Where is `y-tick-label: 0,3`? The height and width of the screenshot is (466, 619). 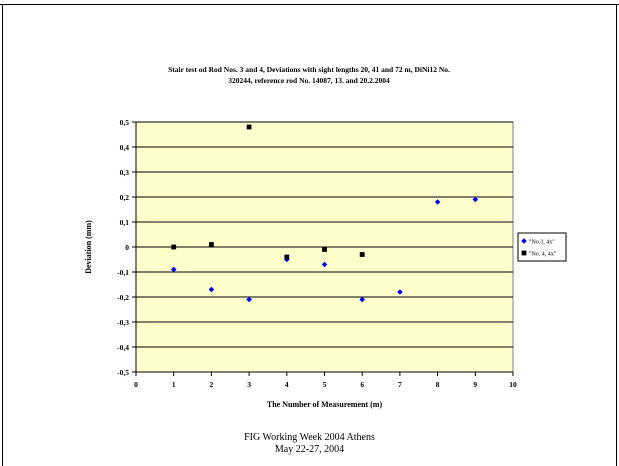 y-tick-label: 0,3 is located at coordinates (125, 172).